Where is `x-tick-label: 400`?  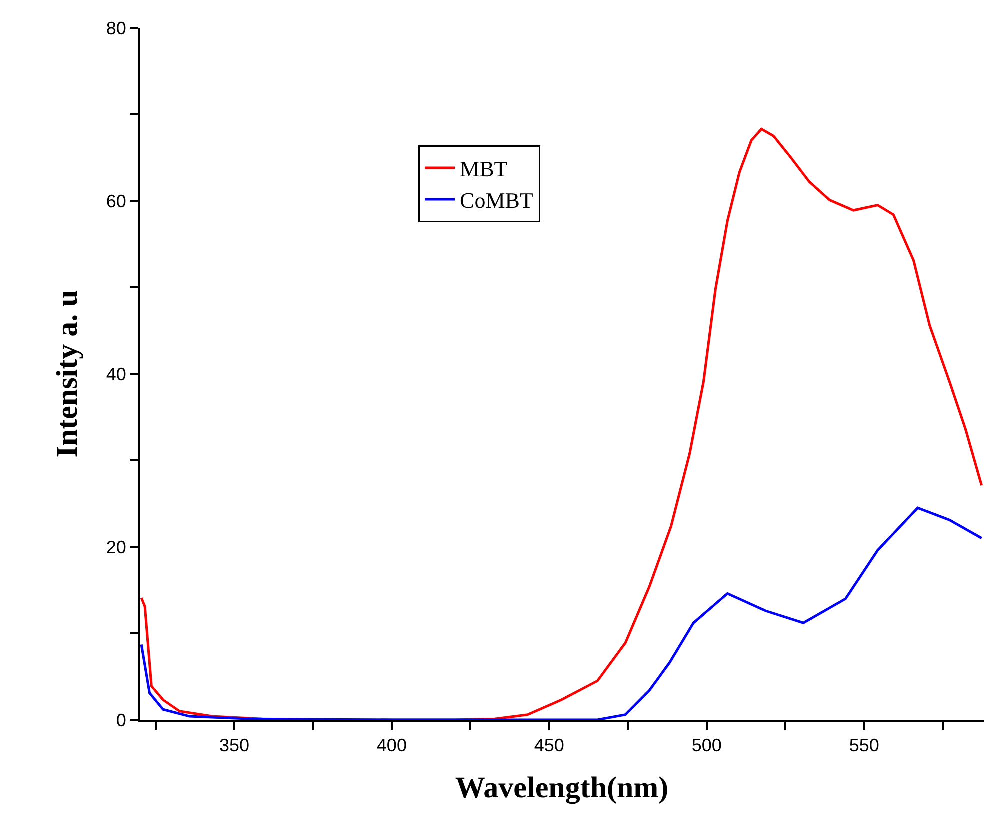 x-tick-label: 400 is located at coordinates (391, 746).